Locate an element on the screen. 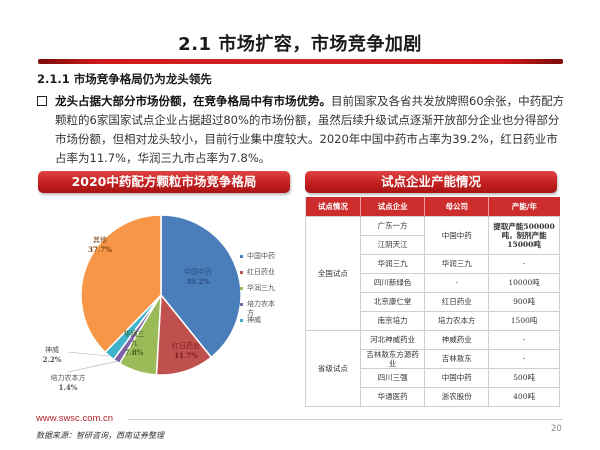 The image size is (600, 450). table-header-row: 试点情况 试点企业 母公司 产能/年 is located at coordinates (432, 206).